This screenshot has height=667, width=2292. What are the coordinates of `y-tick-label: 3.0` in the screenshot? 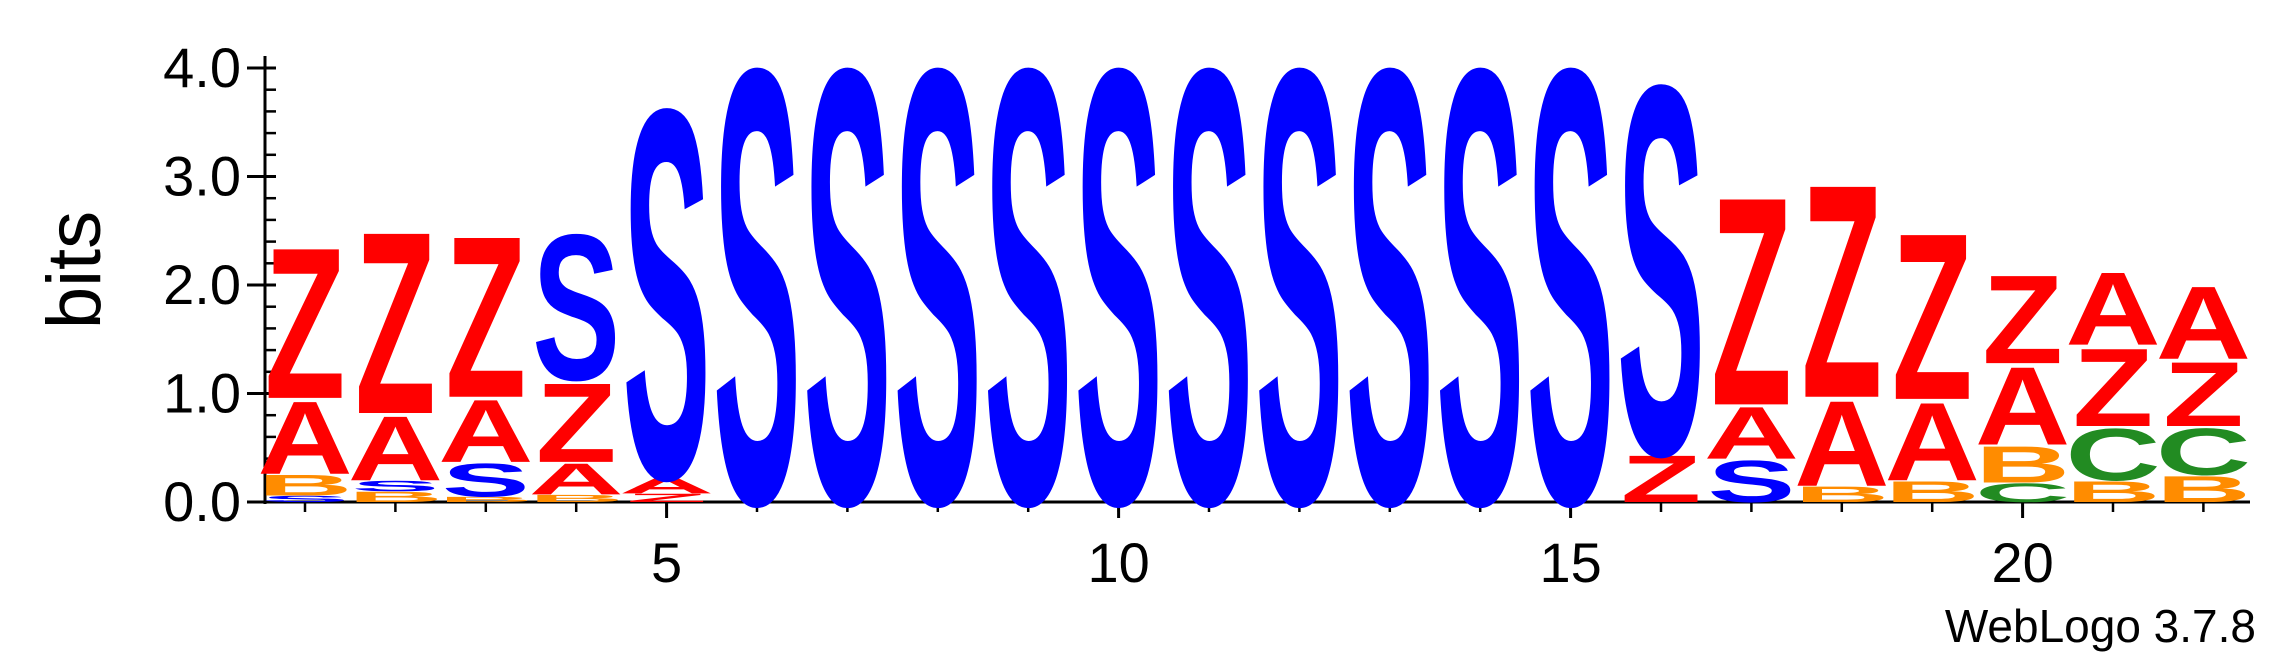 It's located at (202, 176).